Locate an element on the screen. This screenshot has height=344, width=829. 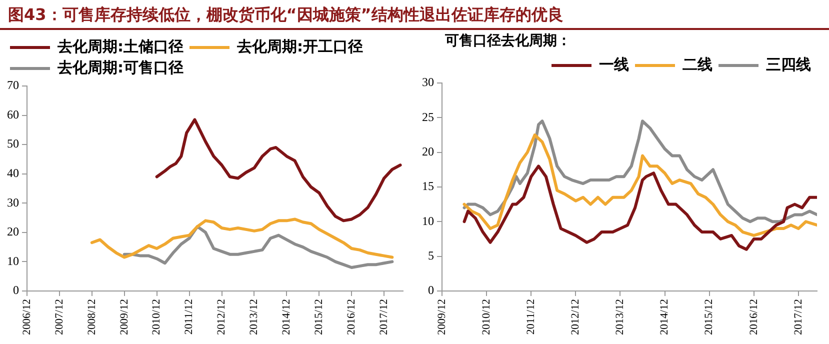
legend-label: 去化周期:土储口径 is located at coordinates (120, 46).